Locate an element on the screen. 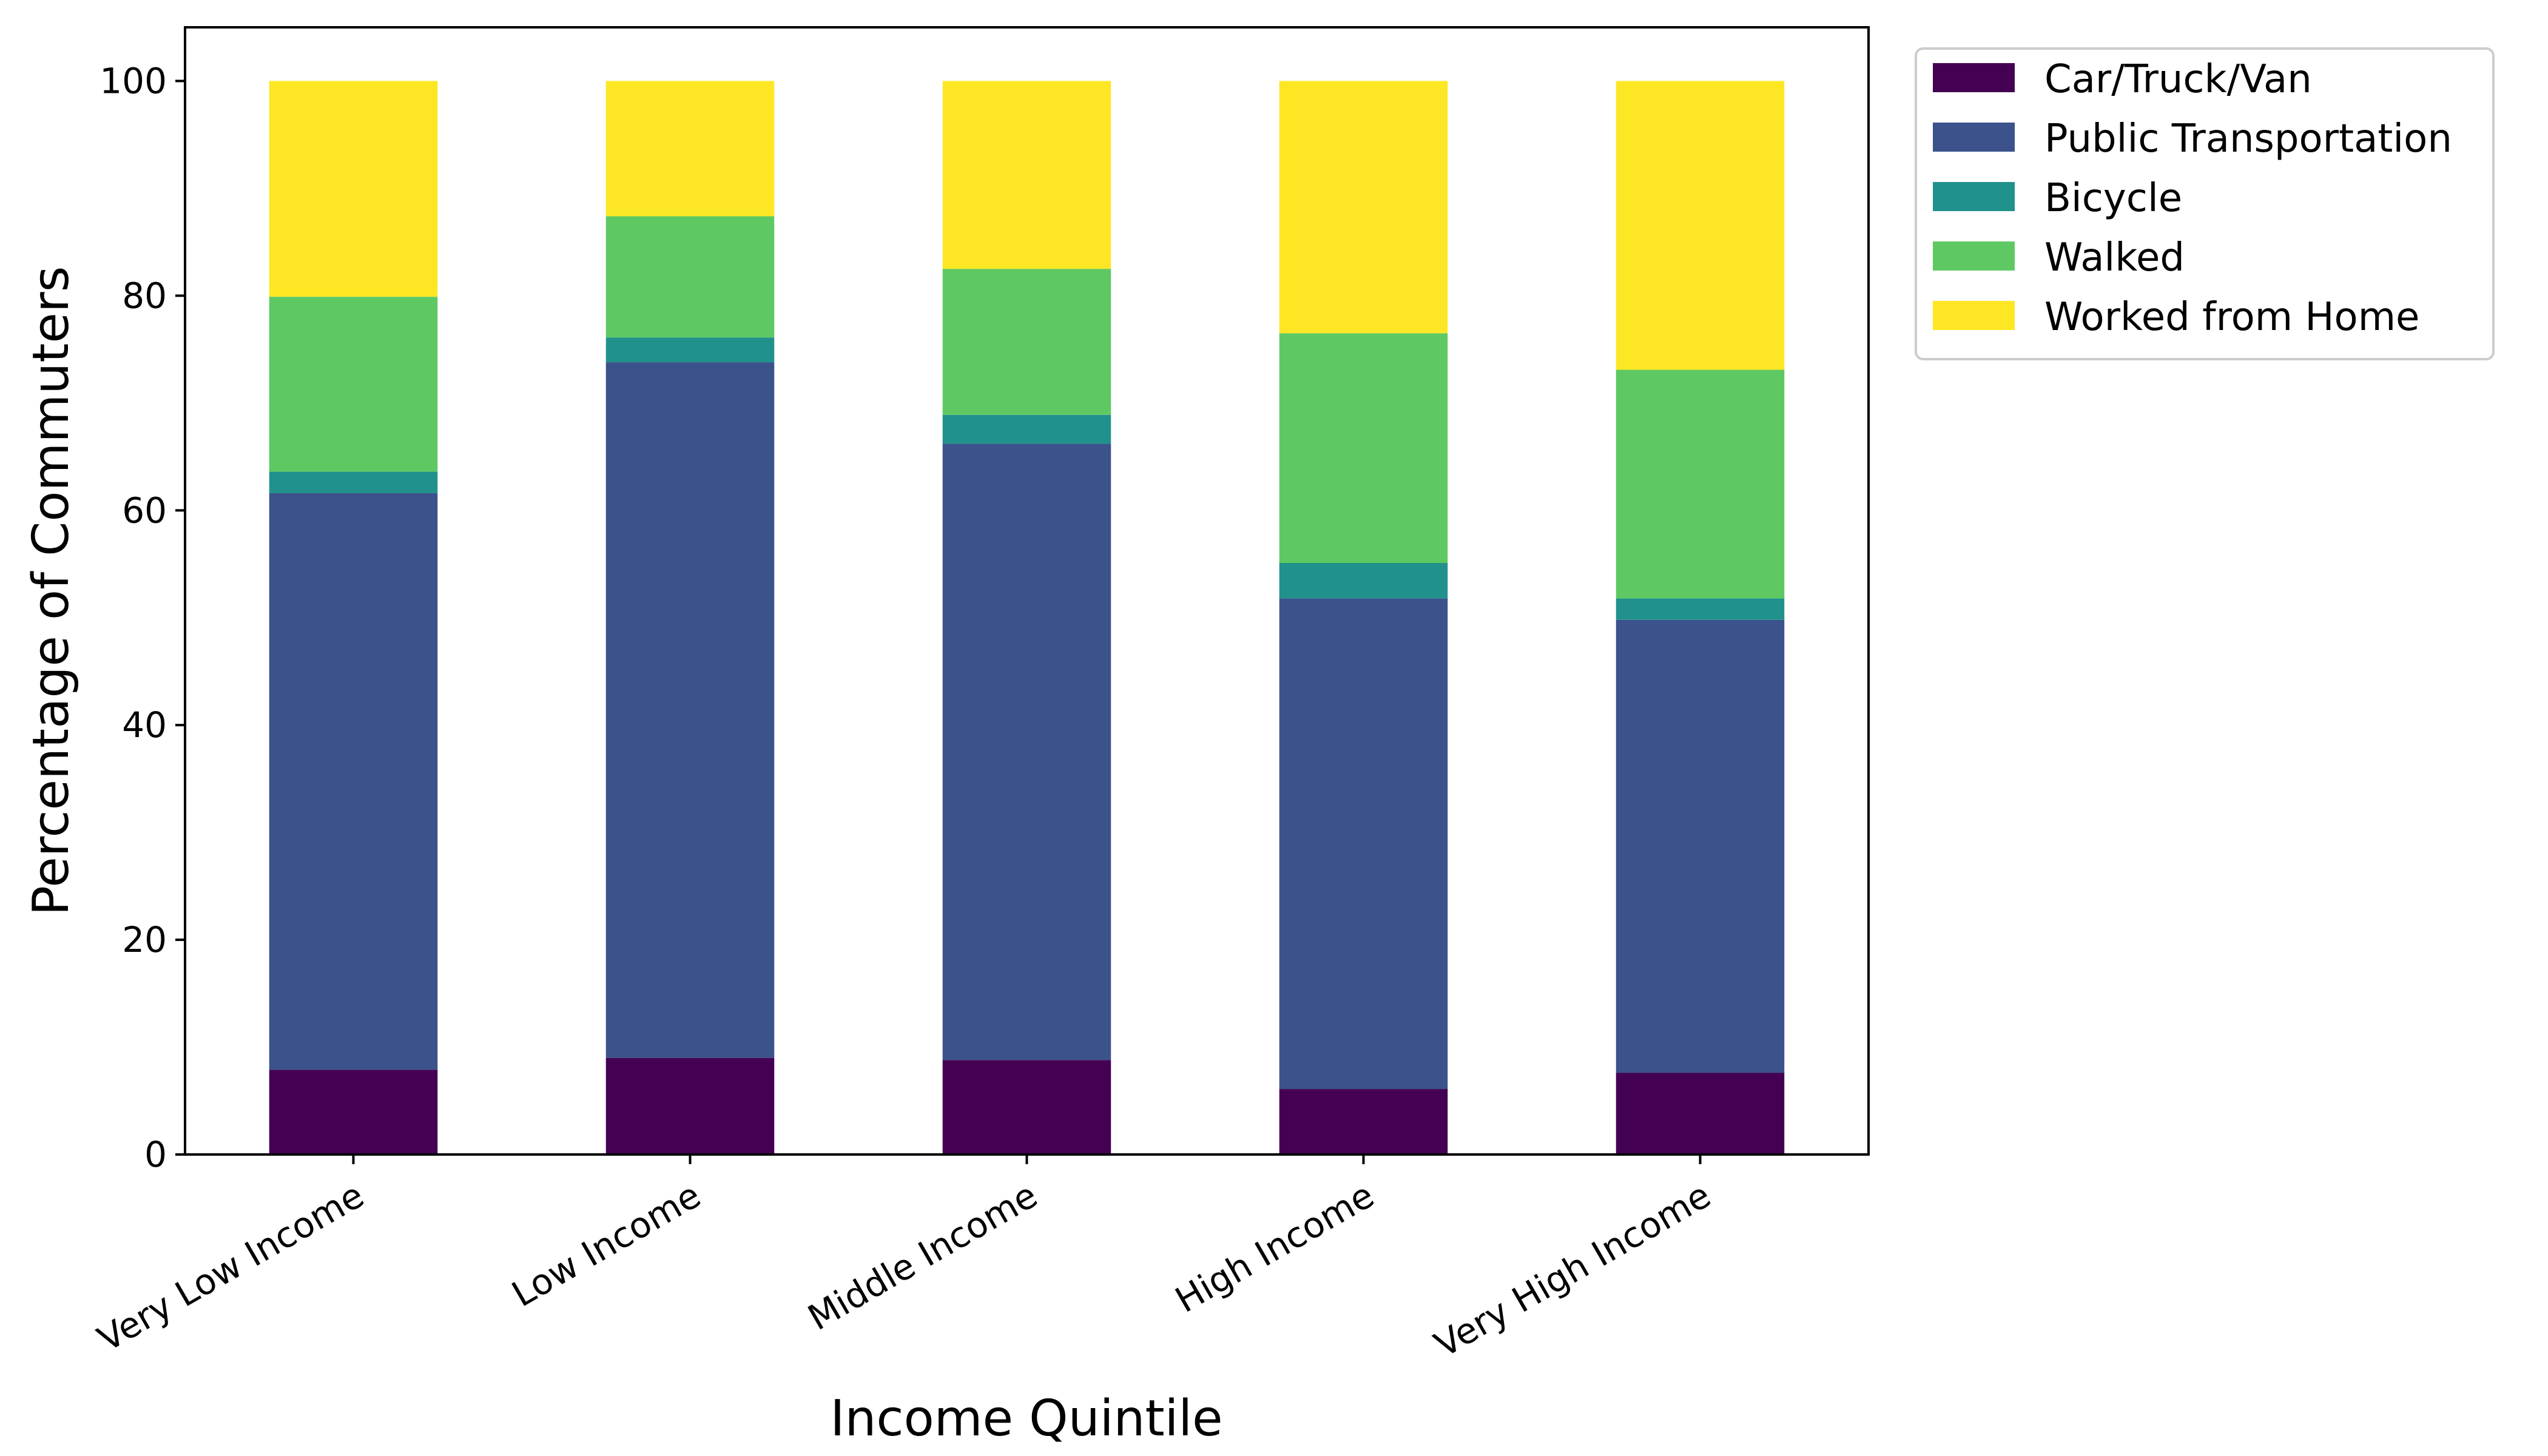  x-tick-label-2: Low Income is located at coordinates (606, 1245).